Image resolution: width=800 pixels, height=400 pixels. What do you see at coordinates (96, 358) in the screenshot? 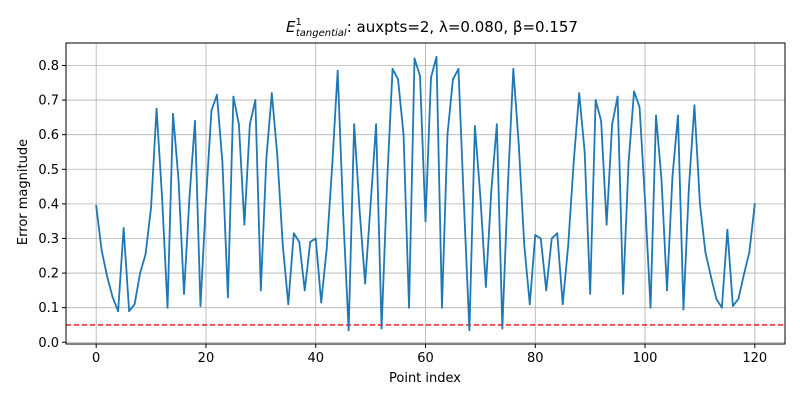
I see `x-tick-label: 0` at bounding box center [96, 358].